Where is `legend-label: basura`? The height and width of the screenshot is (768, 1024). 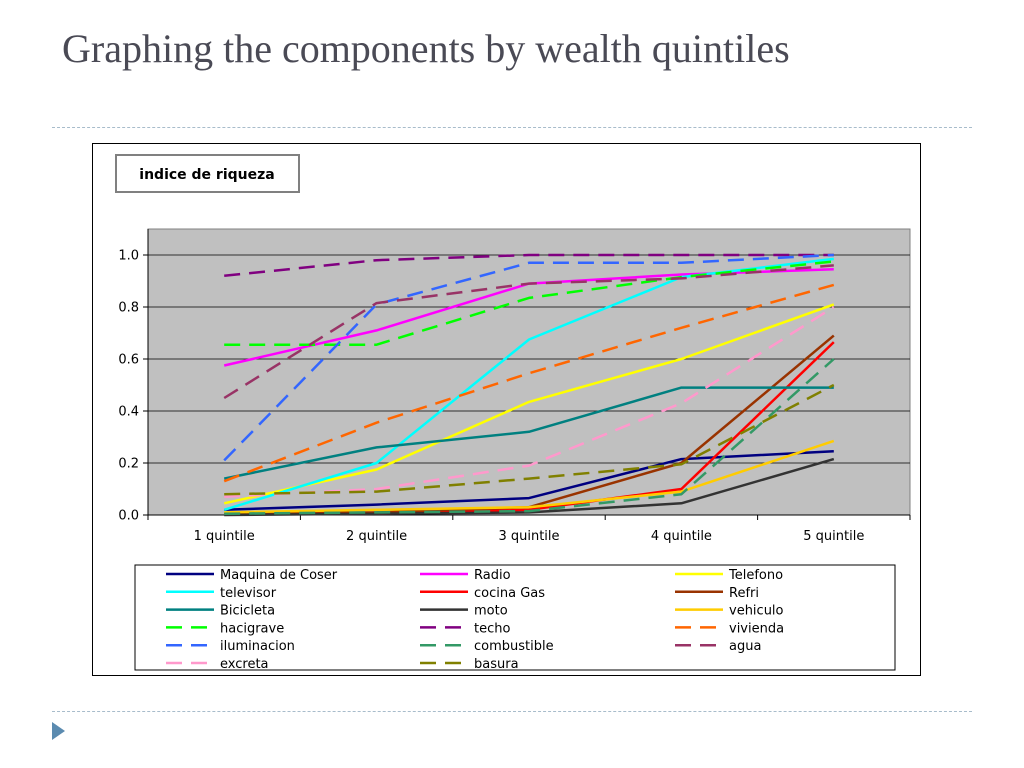 legend-label: basura is located at coordinates (496, 664).